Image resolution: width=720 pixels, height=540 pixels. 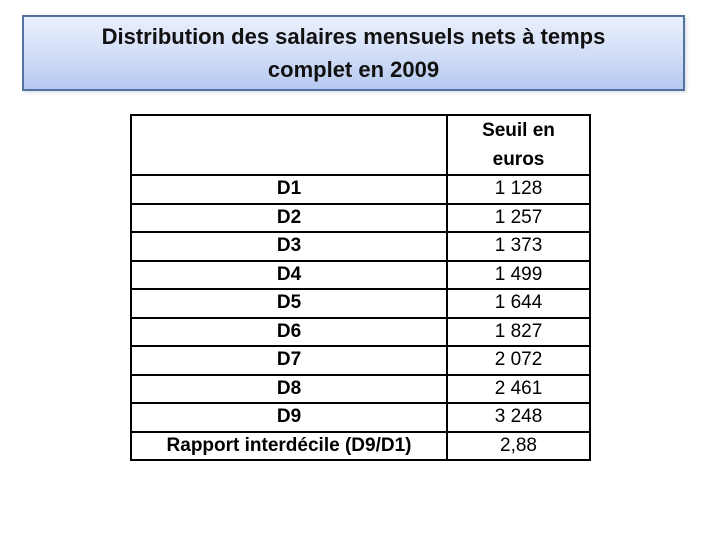 I want to click on threshold-value: 1 373, so click(x=518, y=246).